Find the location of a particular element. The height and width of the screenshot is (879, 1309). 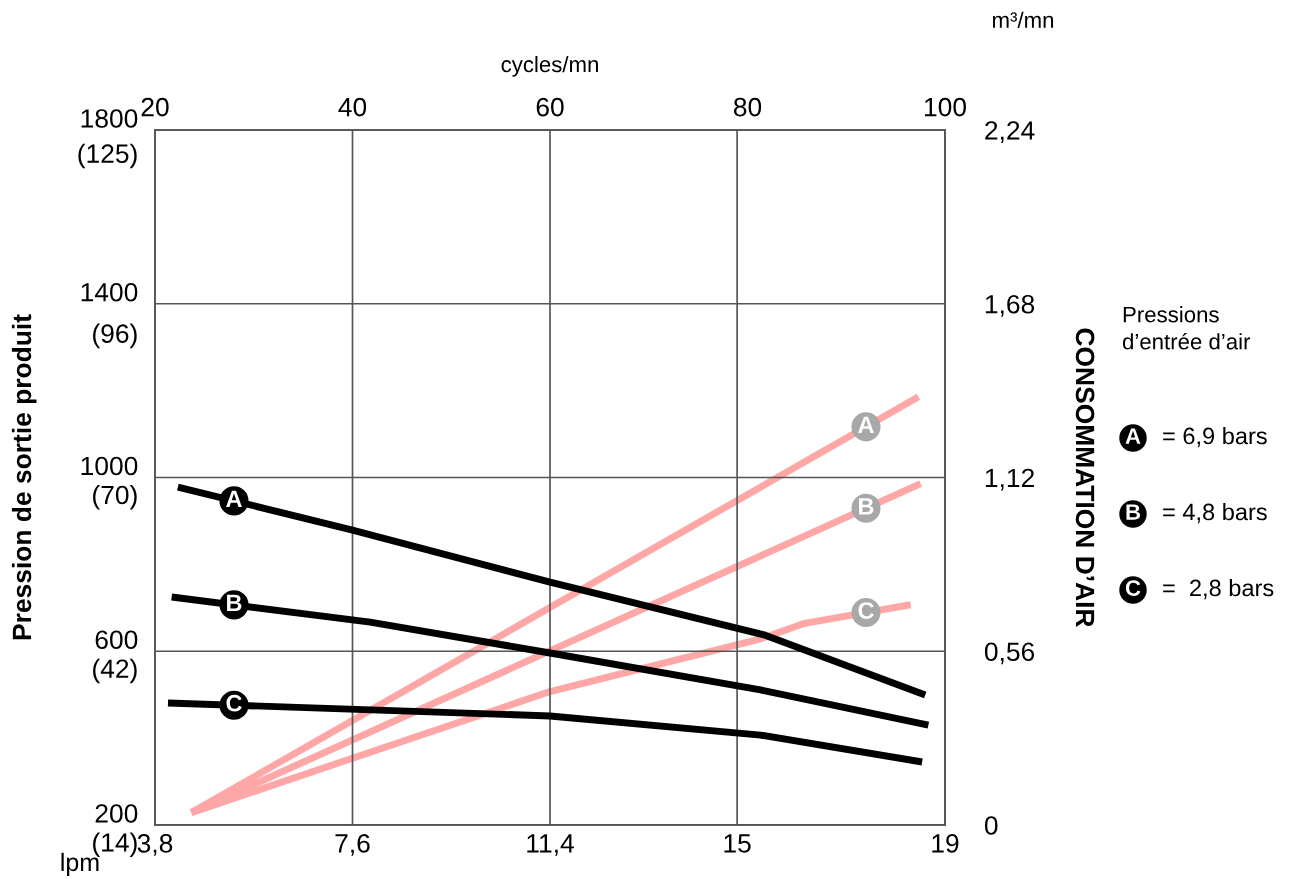

y2-tick-label: 2,24 is located at coordinates (1010, 132).